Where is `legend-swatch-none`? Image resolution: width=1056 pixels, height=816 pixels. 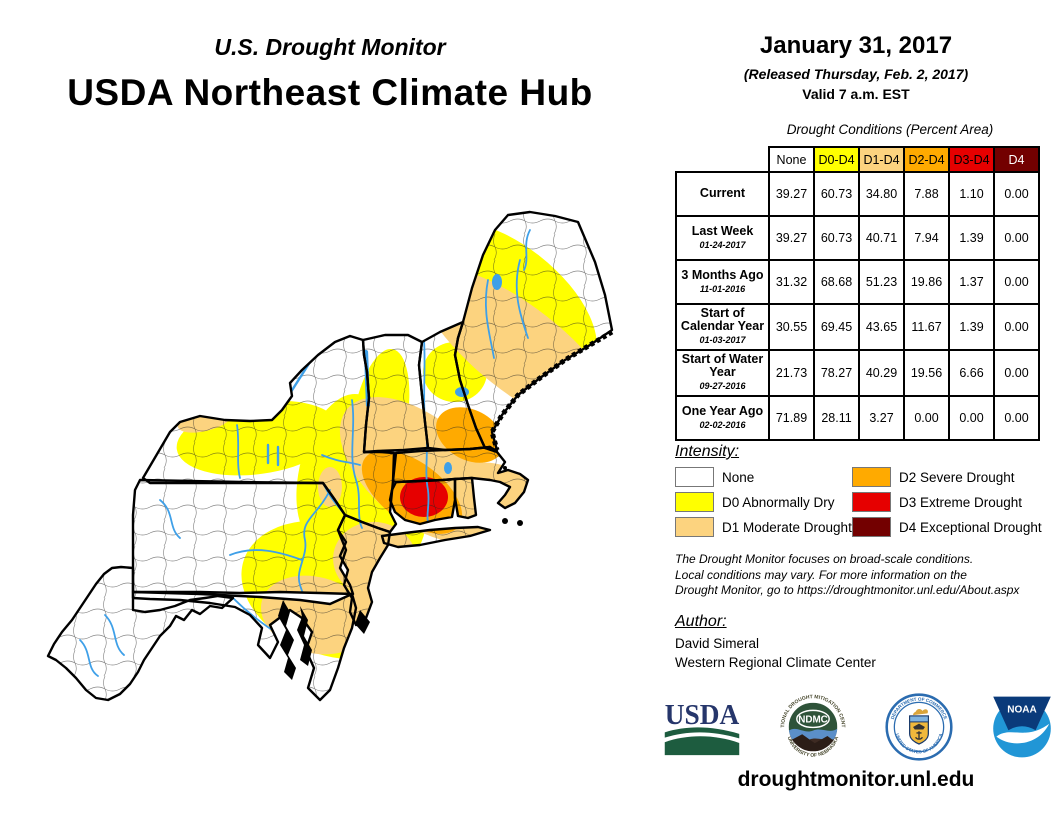 legend-swatch-none is located at coordinates (694, 477).